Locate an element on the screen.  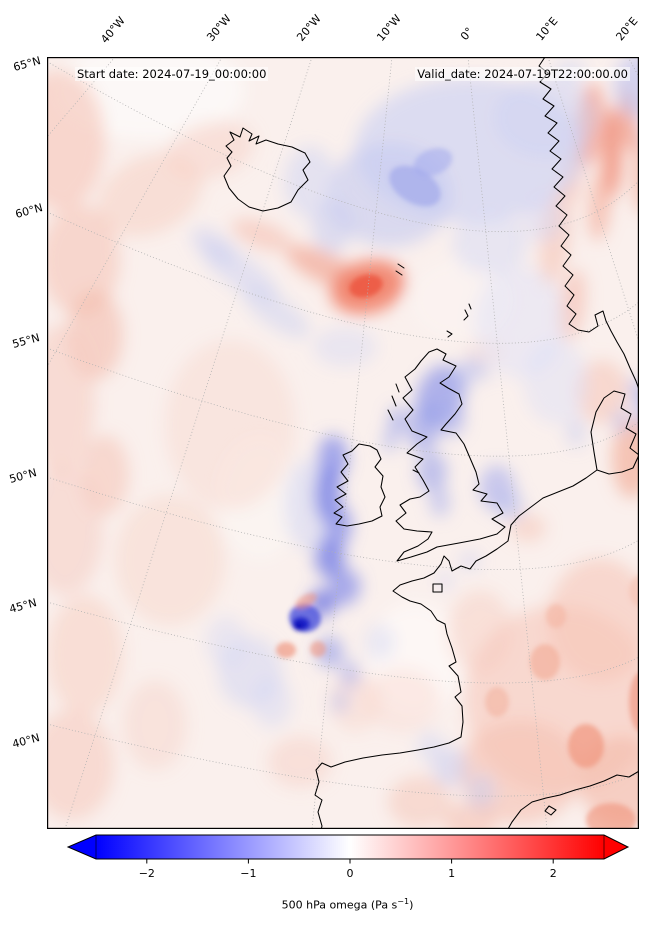
start-date-title: Start date: 2024-07-19_00:00:00 is located at coordinates (172, 74).